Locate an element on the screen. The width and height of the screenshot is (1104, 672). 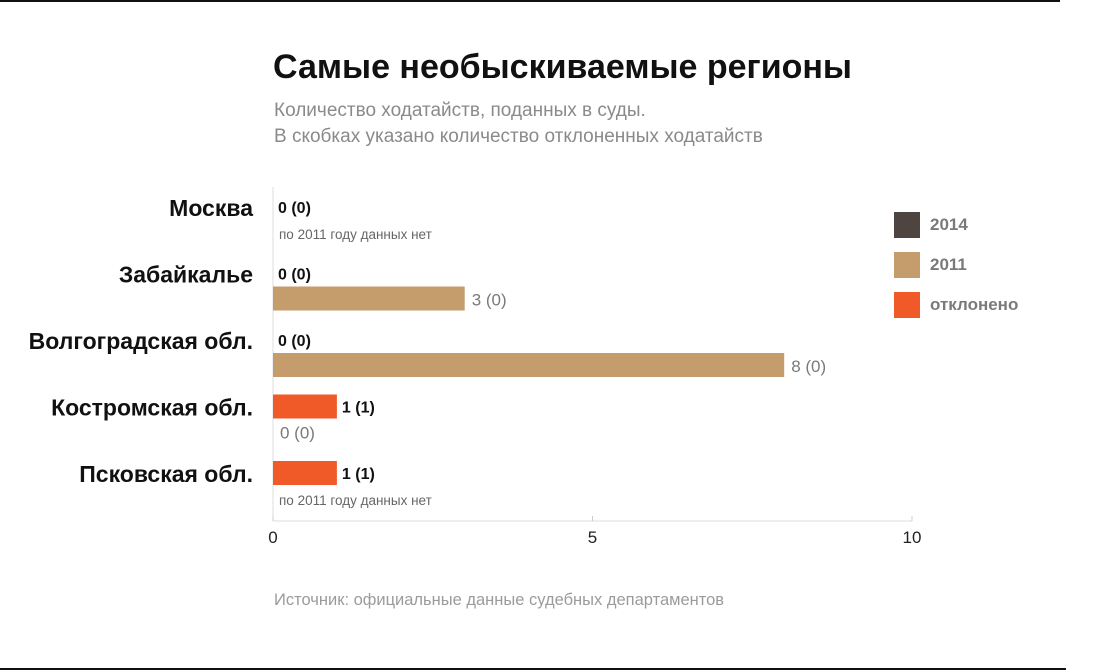
legend-swatch-2011 is located at coordinates (907, 265).